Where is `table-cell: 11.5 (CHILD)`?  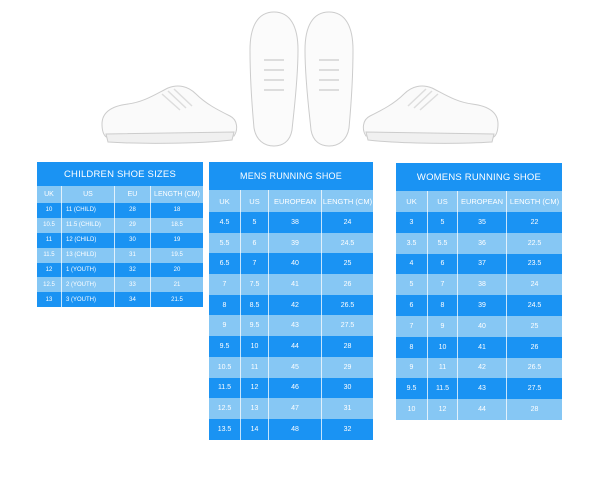
table-cell: 11.5 (CHILD) is located at coordinates (88, 225).